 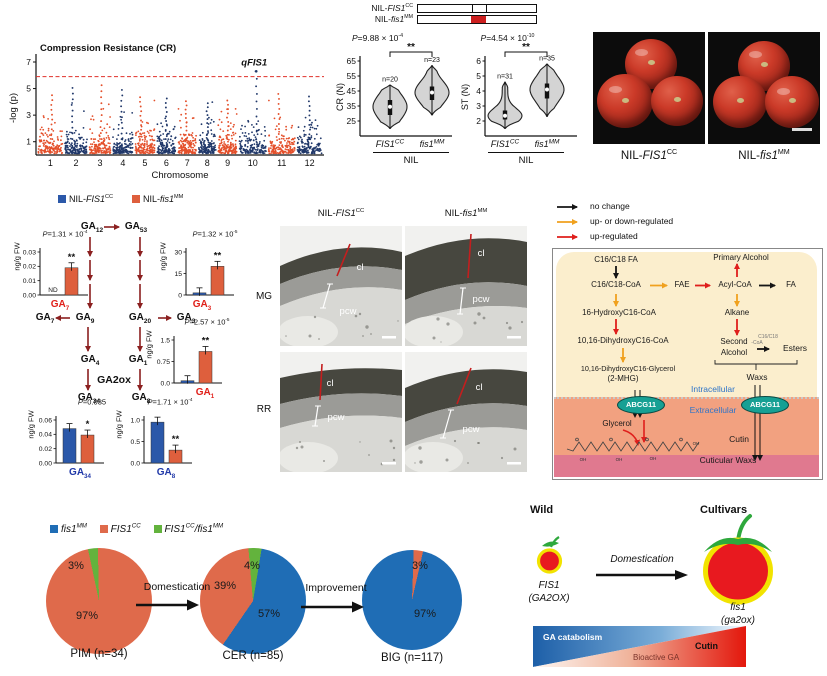 What do you see at coordinates (481, 299) in the screenshot?
I see `pcw-label: pcw` at bounding box center [481, 299].